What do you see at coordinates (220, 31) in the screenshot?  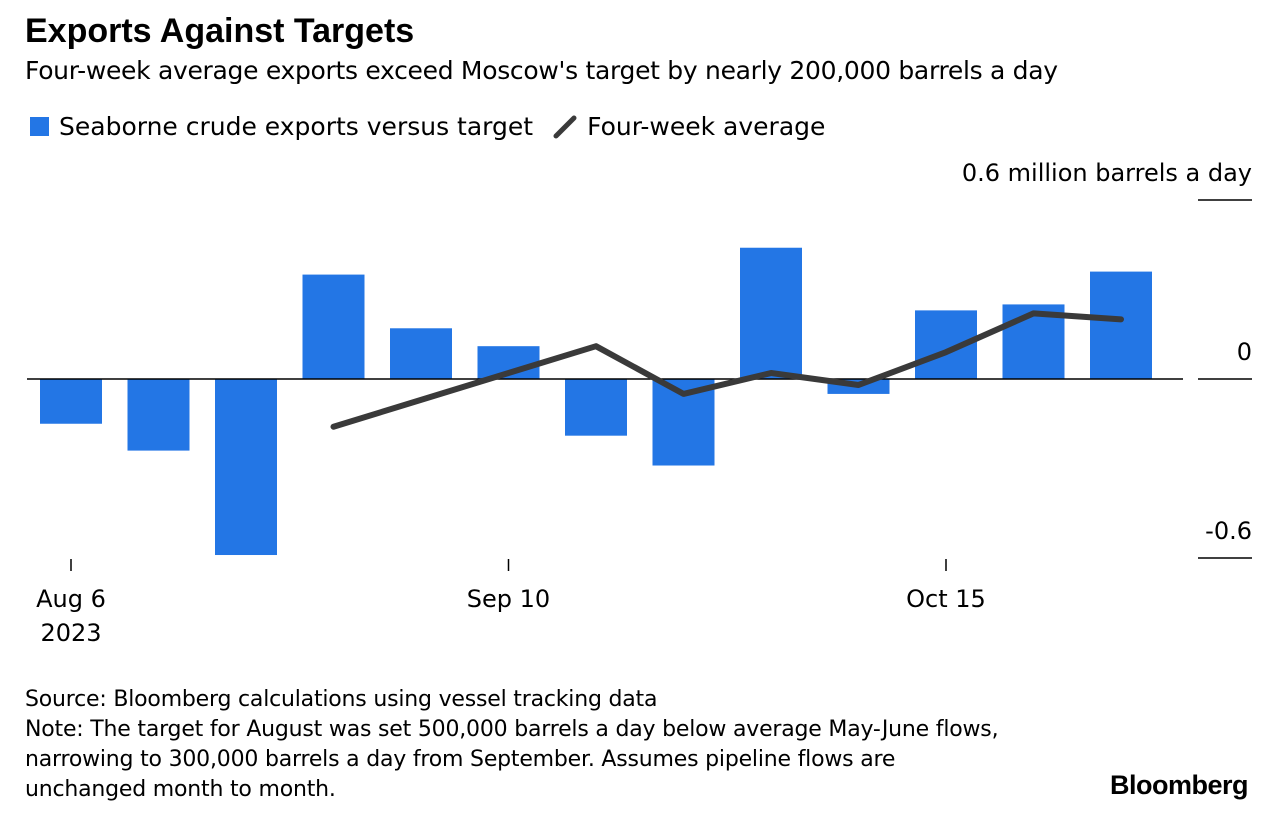 I see `chart-title: Exports Against Targets` at bounding box center [220, 31].